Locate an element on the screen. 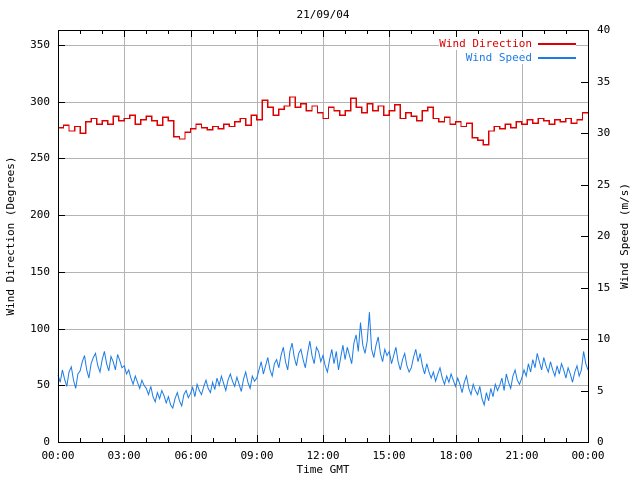  left-y-tick-label: 0 is located at coordinates (46, 441).